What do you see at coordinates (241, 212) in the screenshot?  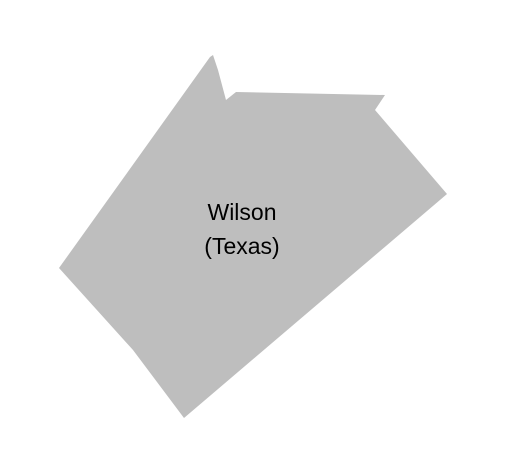 I see `county-name-label: Wilson` at bounding box center [241, 212].